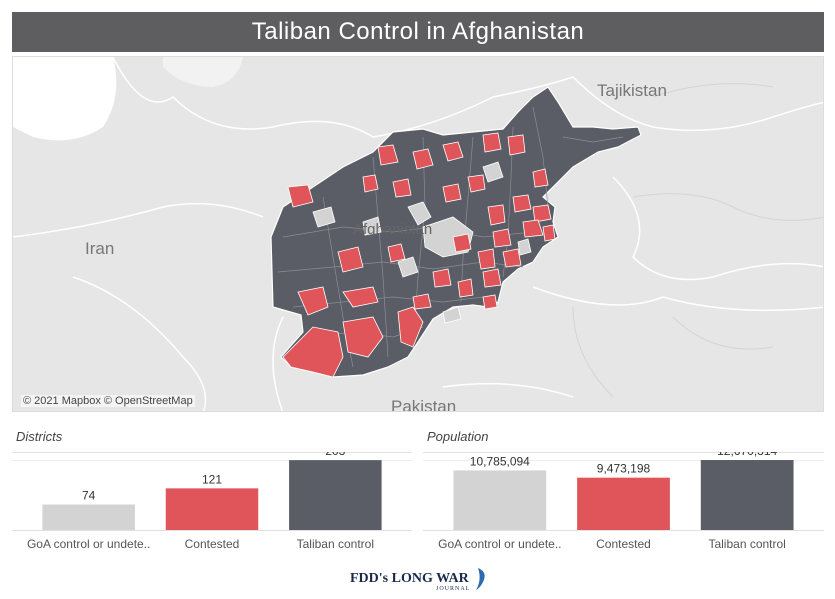  I want to click on logo-mark: FDD's LONG WAR JOURNAL, so click(417, 580).